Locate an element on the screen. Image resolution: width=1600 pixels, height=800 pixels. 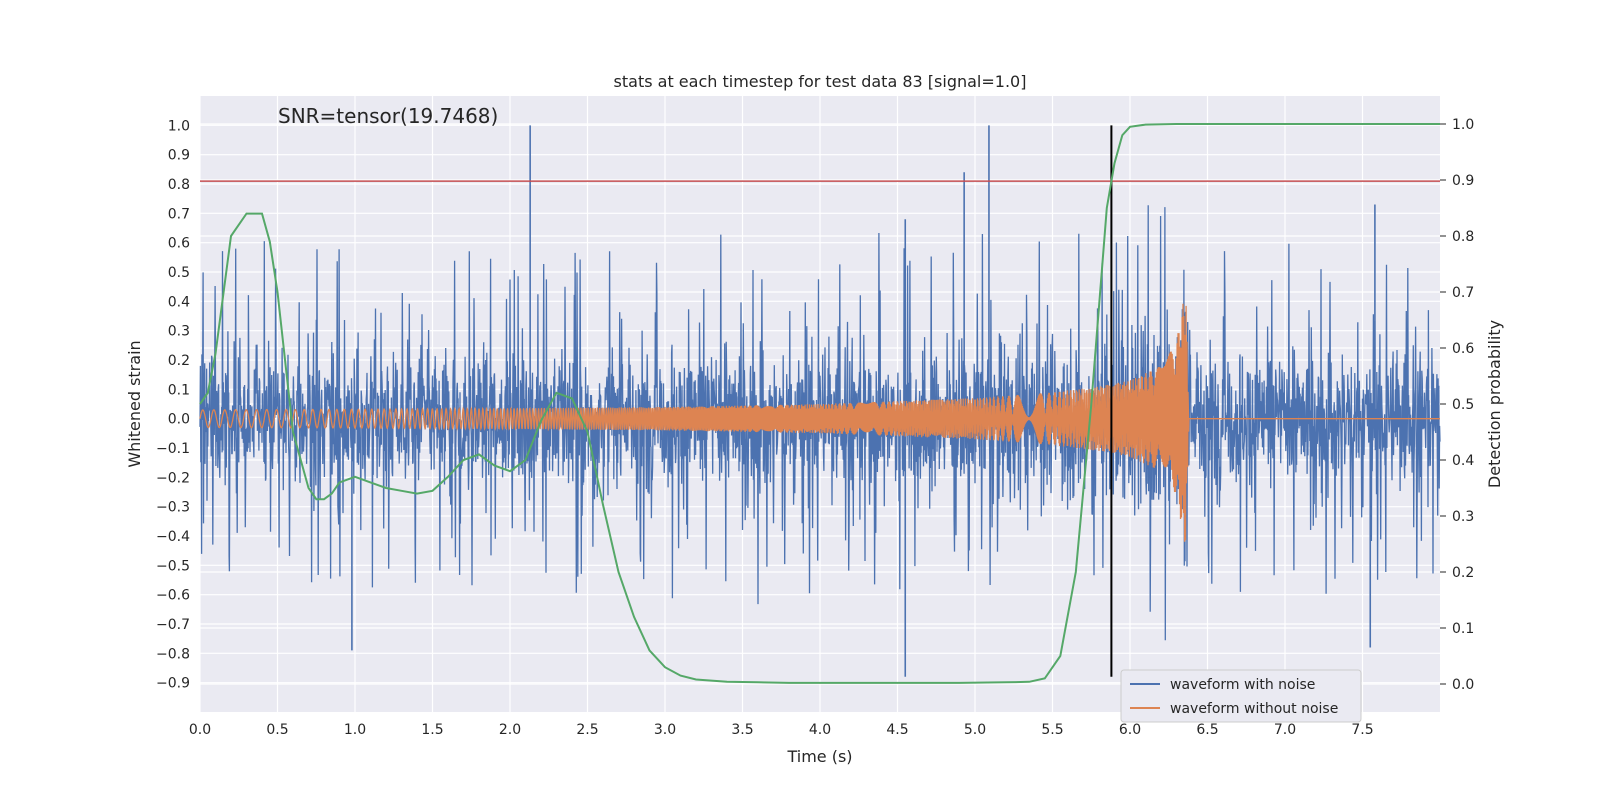
y-tick-label: −0.2 is located at coordinates (173, 478).